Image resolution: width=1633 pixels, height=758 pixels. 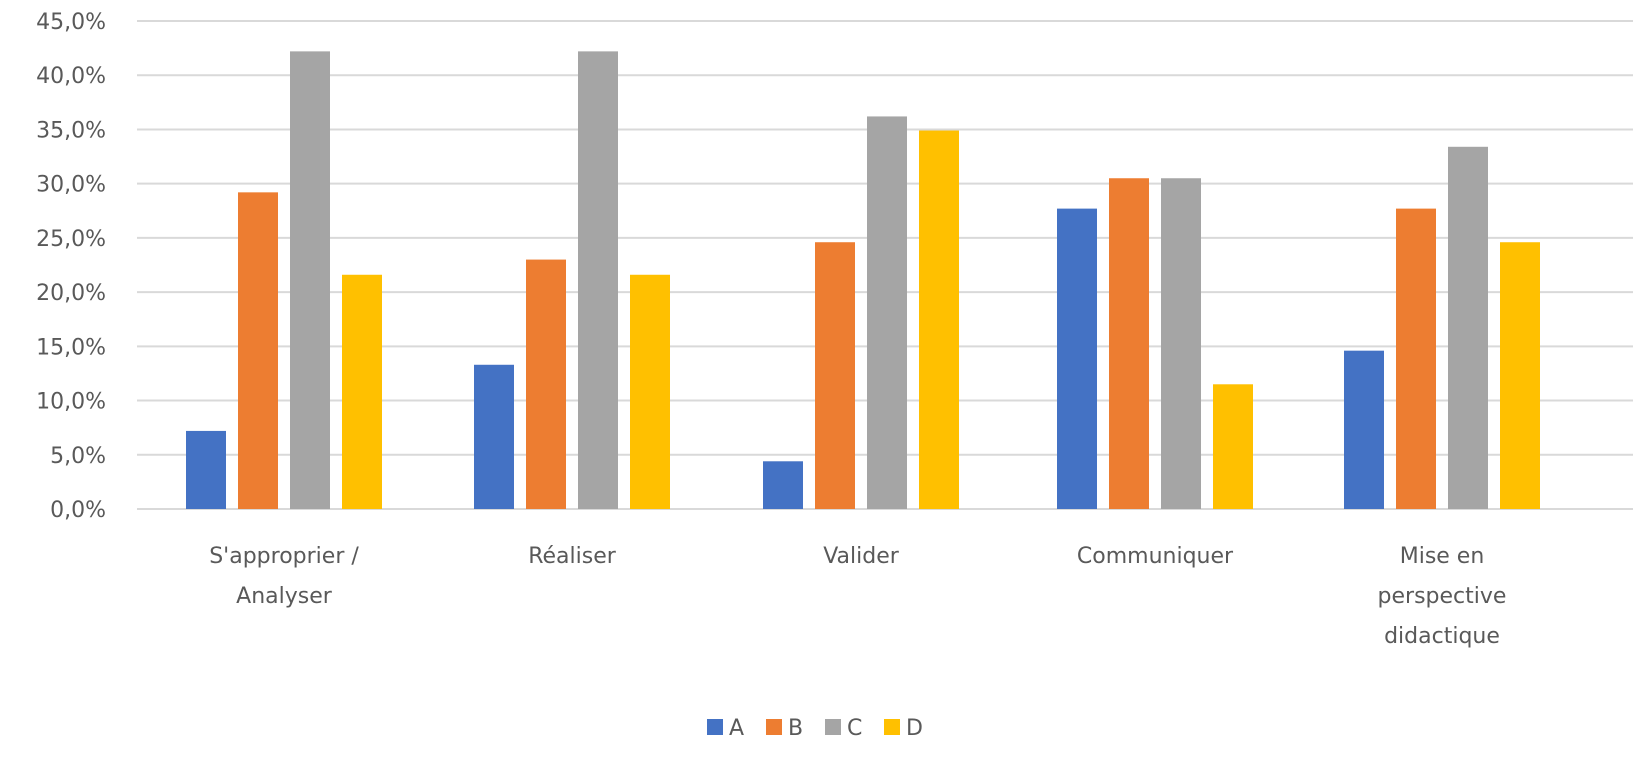 What do you see at coordinates (1442, 636) in the screenshot?
I see `category-label: didactique` at bounding box center [1442, 636].